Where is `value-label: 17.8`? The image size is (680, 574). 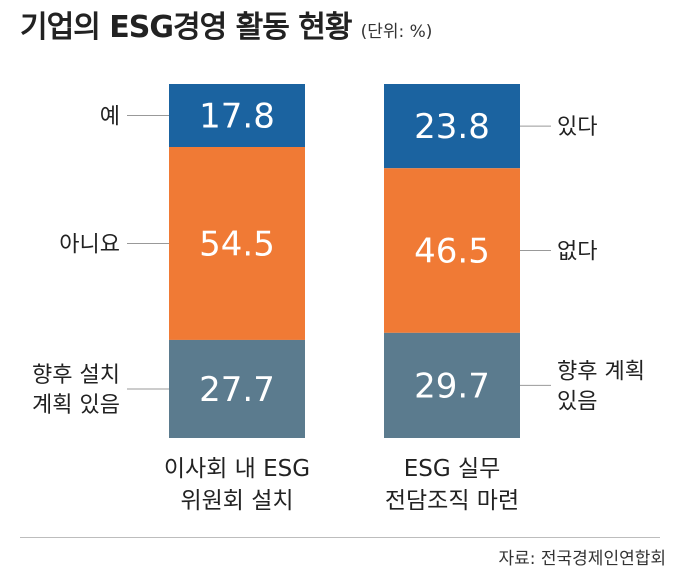 value-label: 17.8 is located at coordinates (237, 117).